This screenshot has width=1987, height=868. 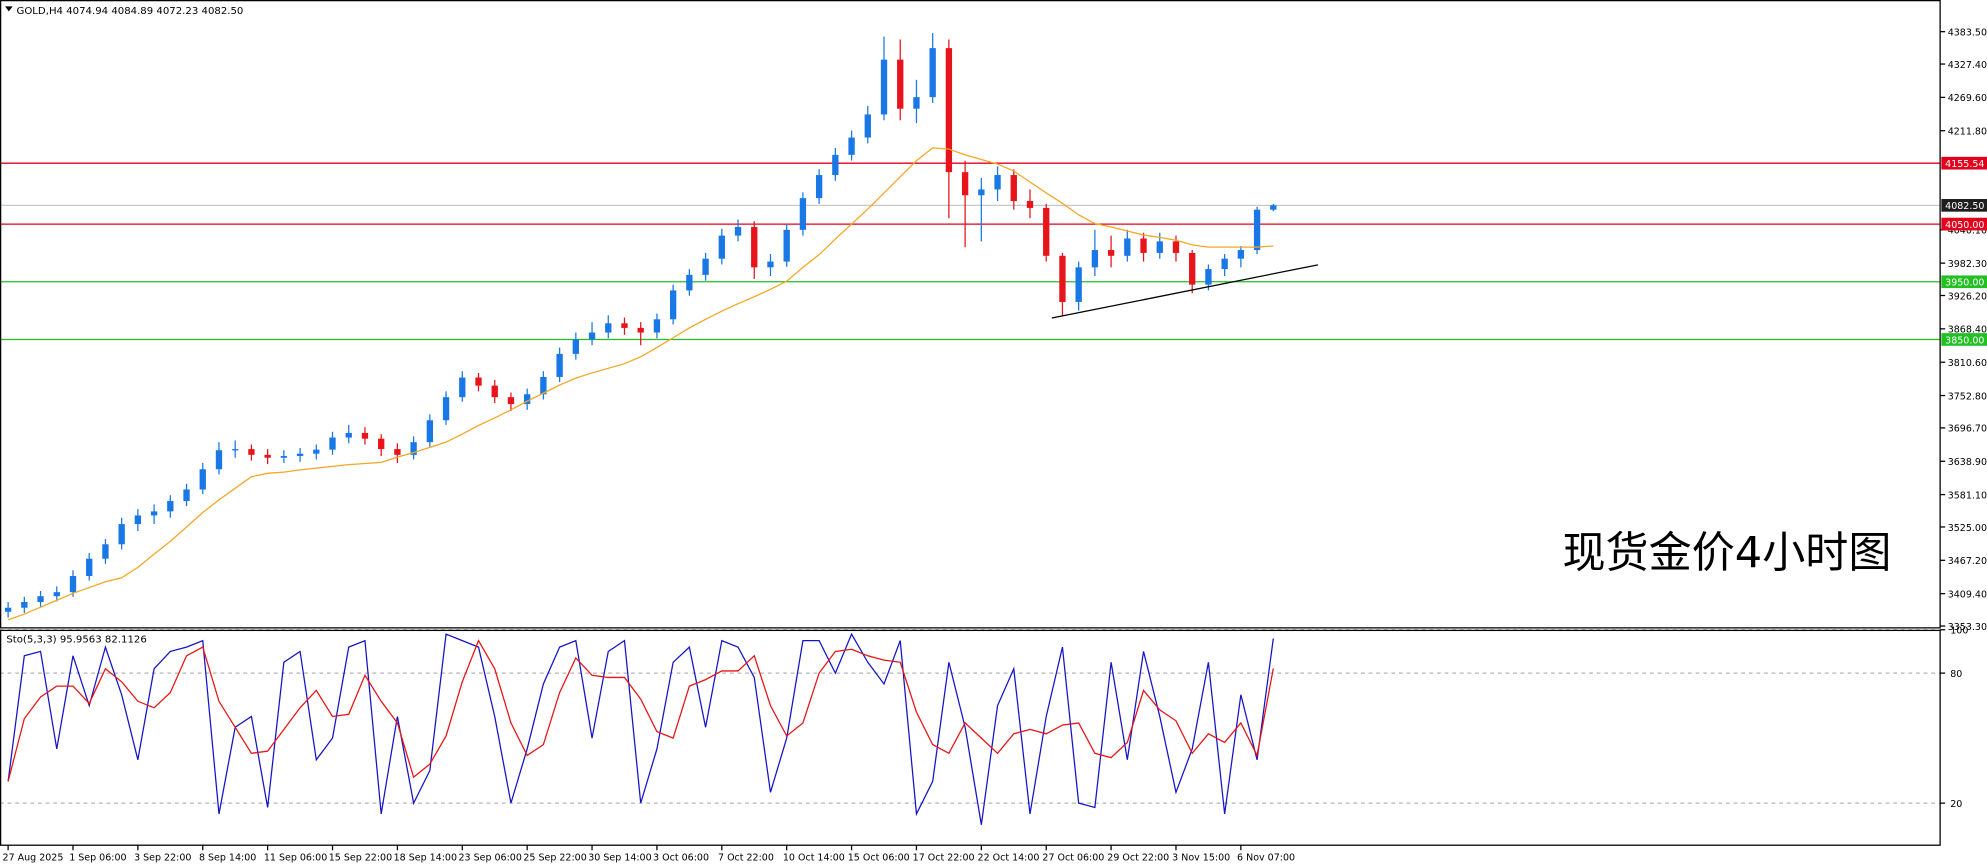 What do you see at coordinates (1009, 857) in the screenshot?
I see `x-tick-label: 22 Oct 14:00` at bounding box center [1009, 857].